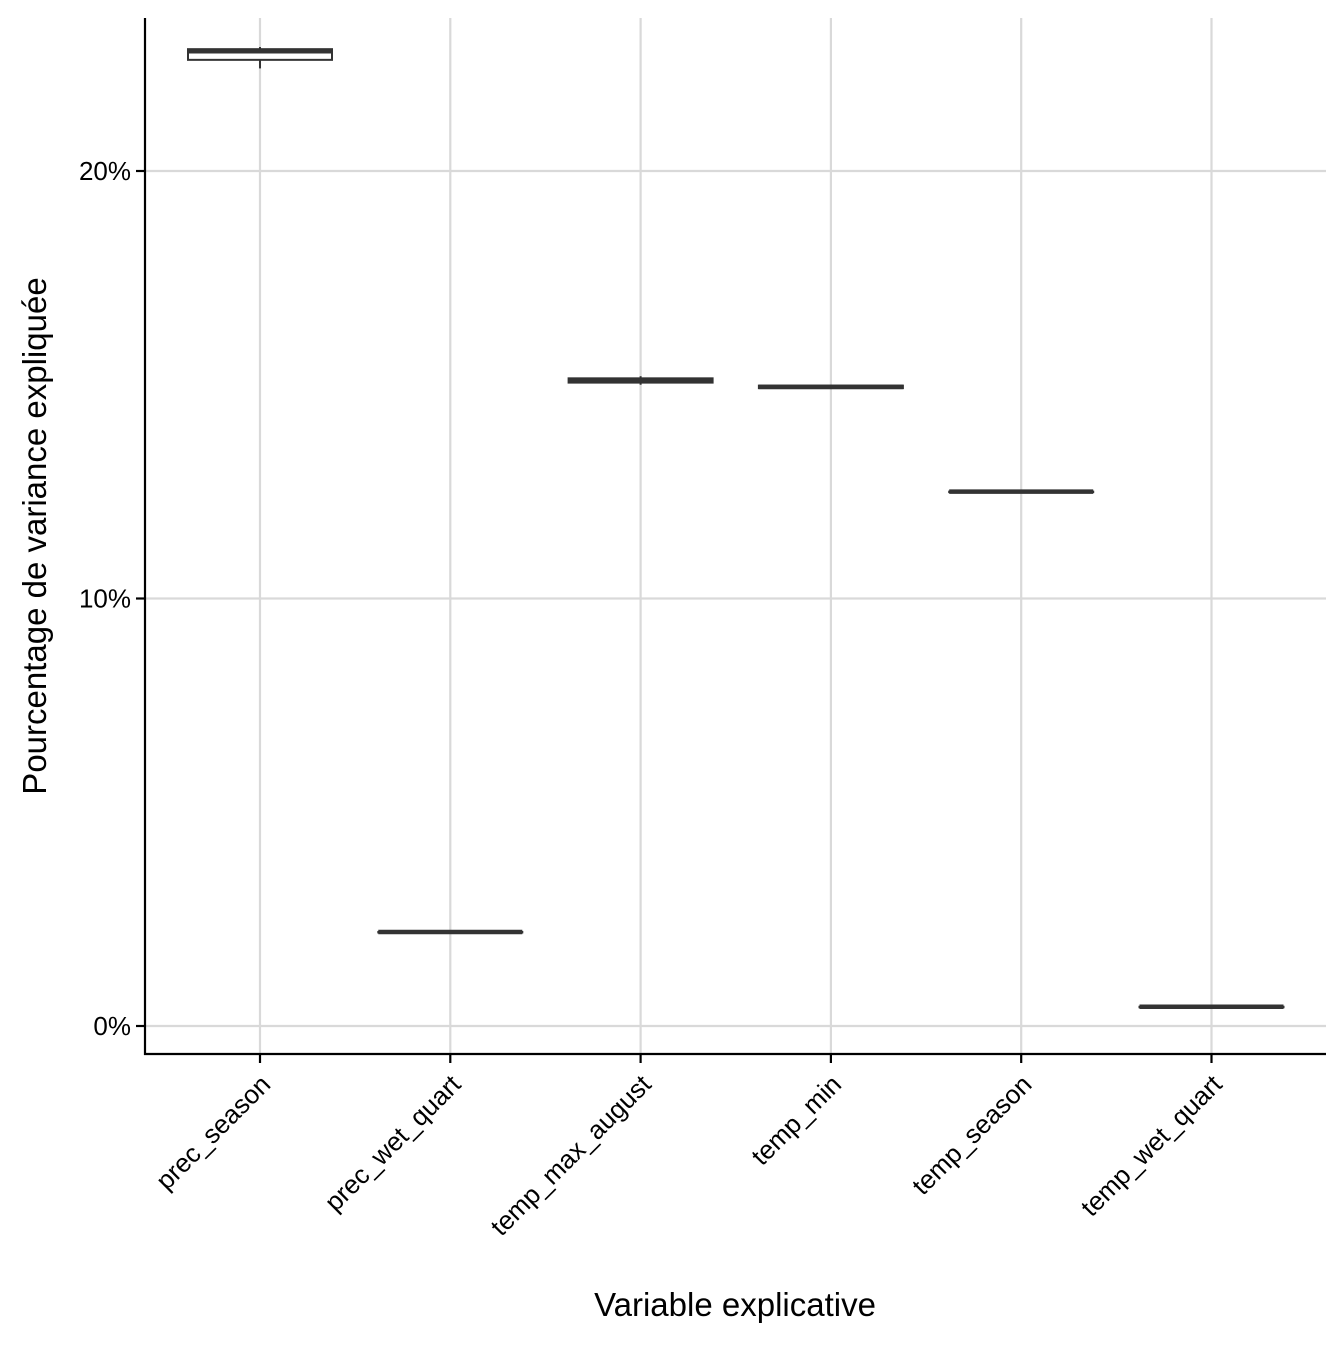 Image resolution: width=1344 pixels, height=1349 pixels. Describe the element at coordinates (735, 1304) in the screenshot. I see `x-axis-title: Variable explicative` at that location.